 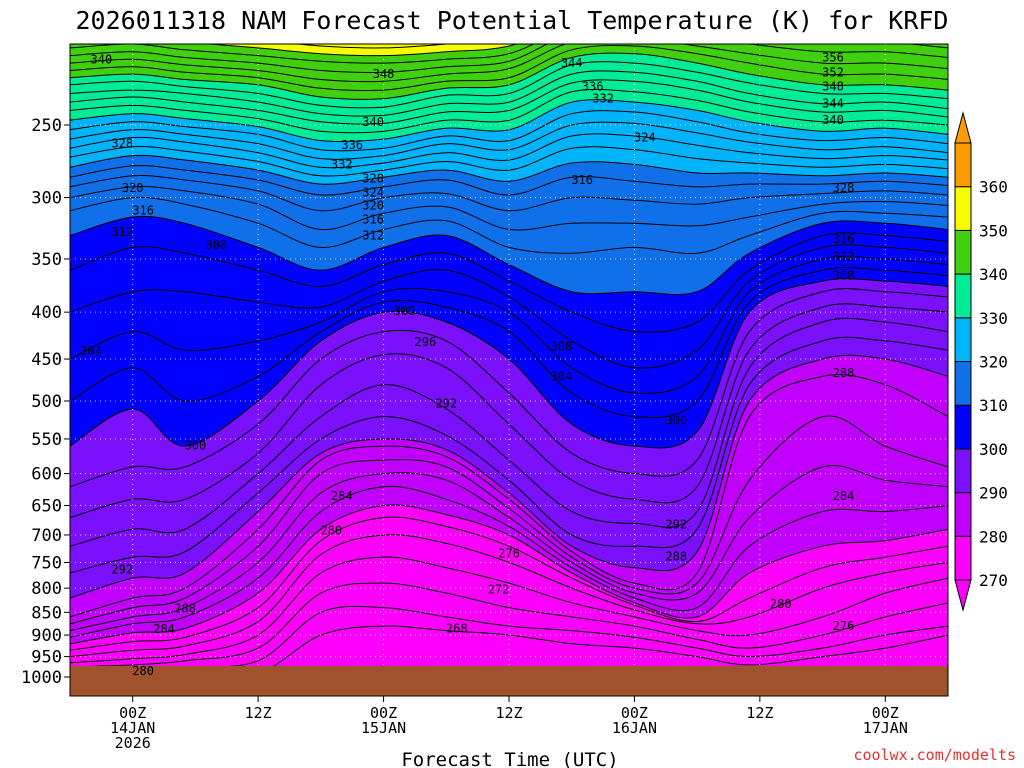 What do you see at coordinates (373, 179) in the screenshot?
I see `contour-label: 328` at bounding box center [373, 179].